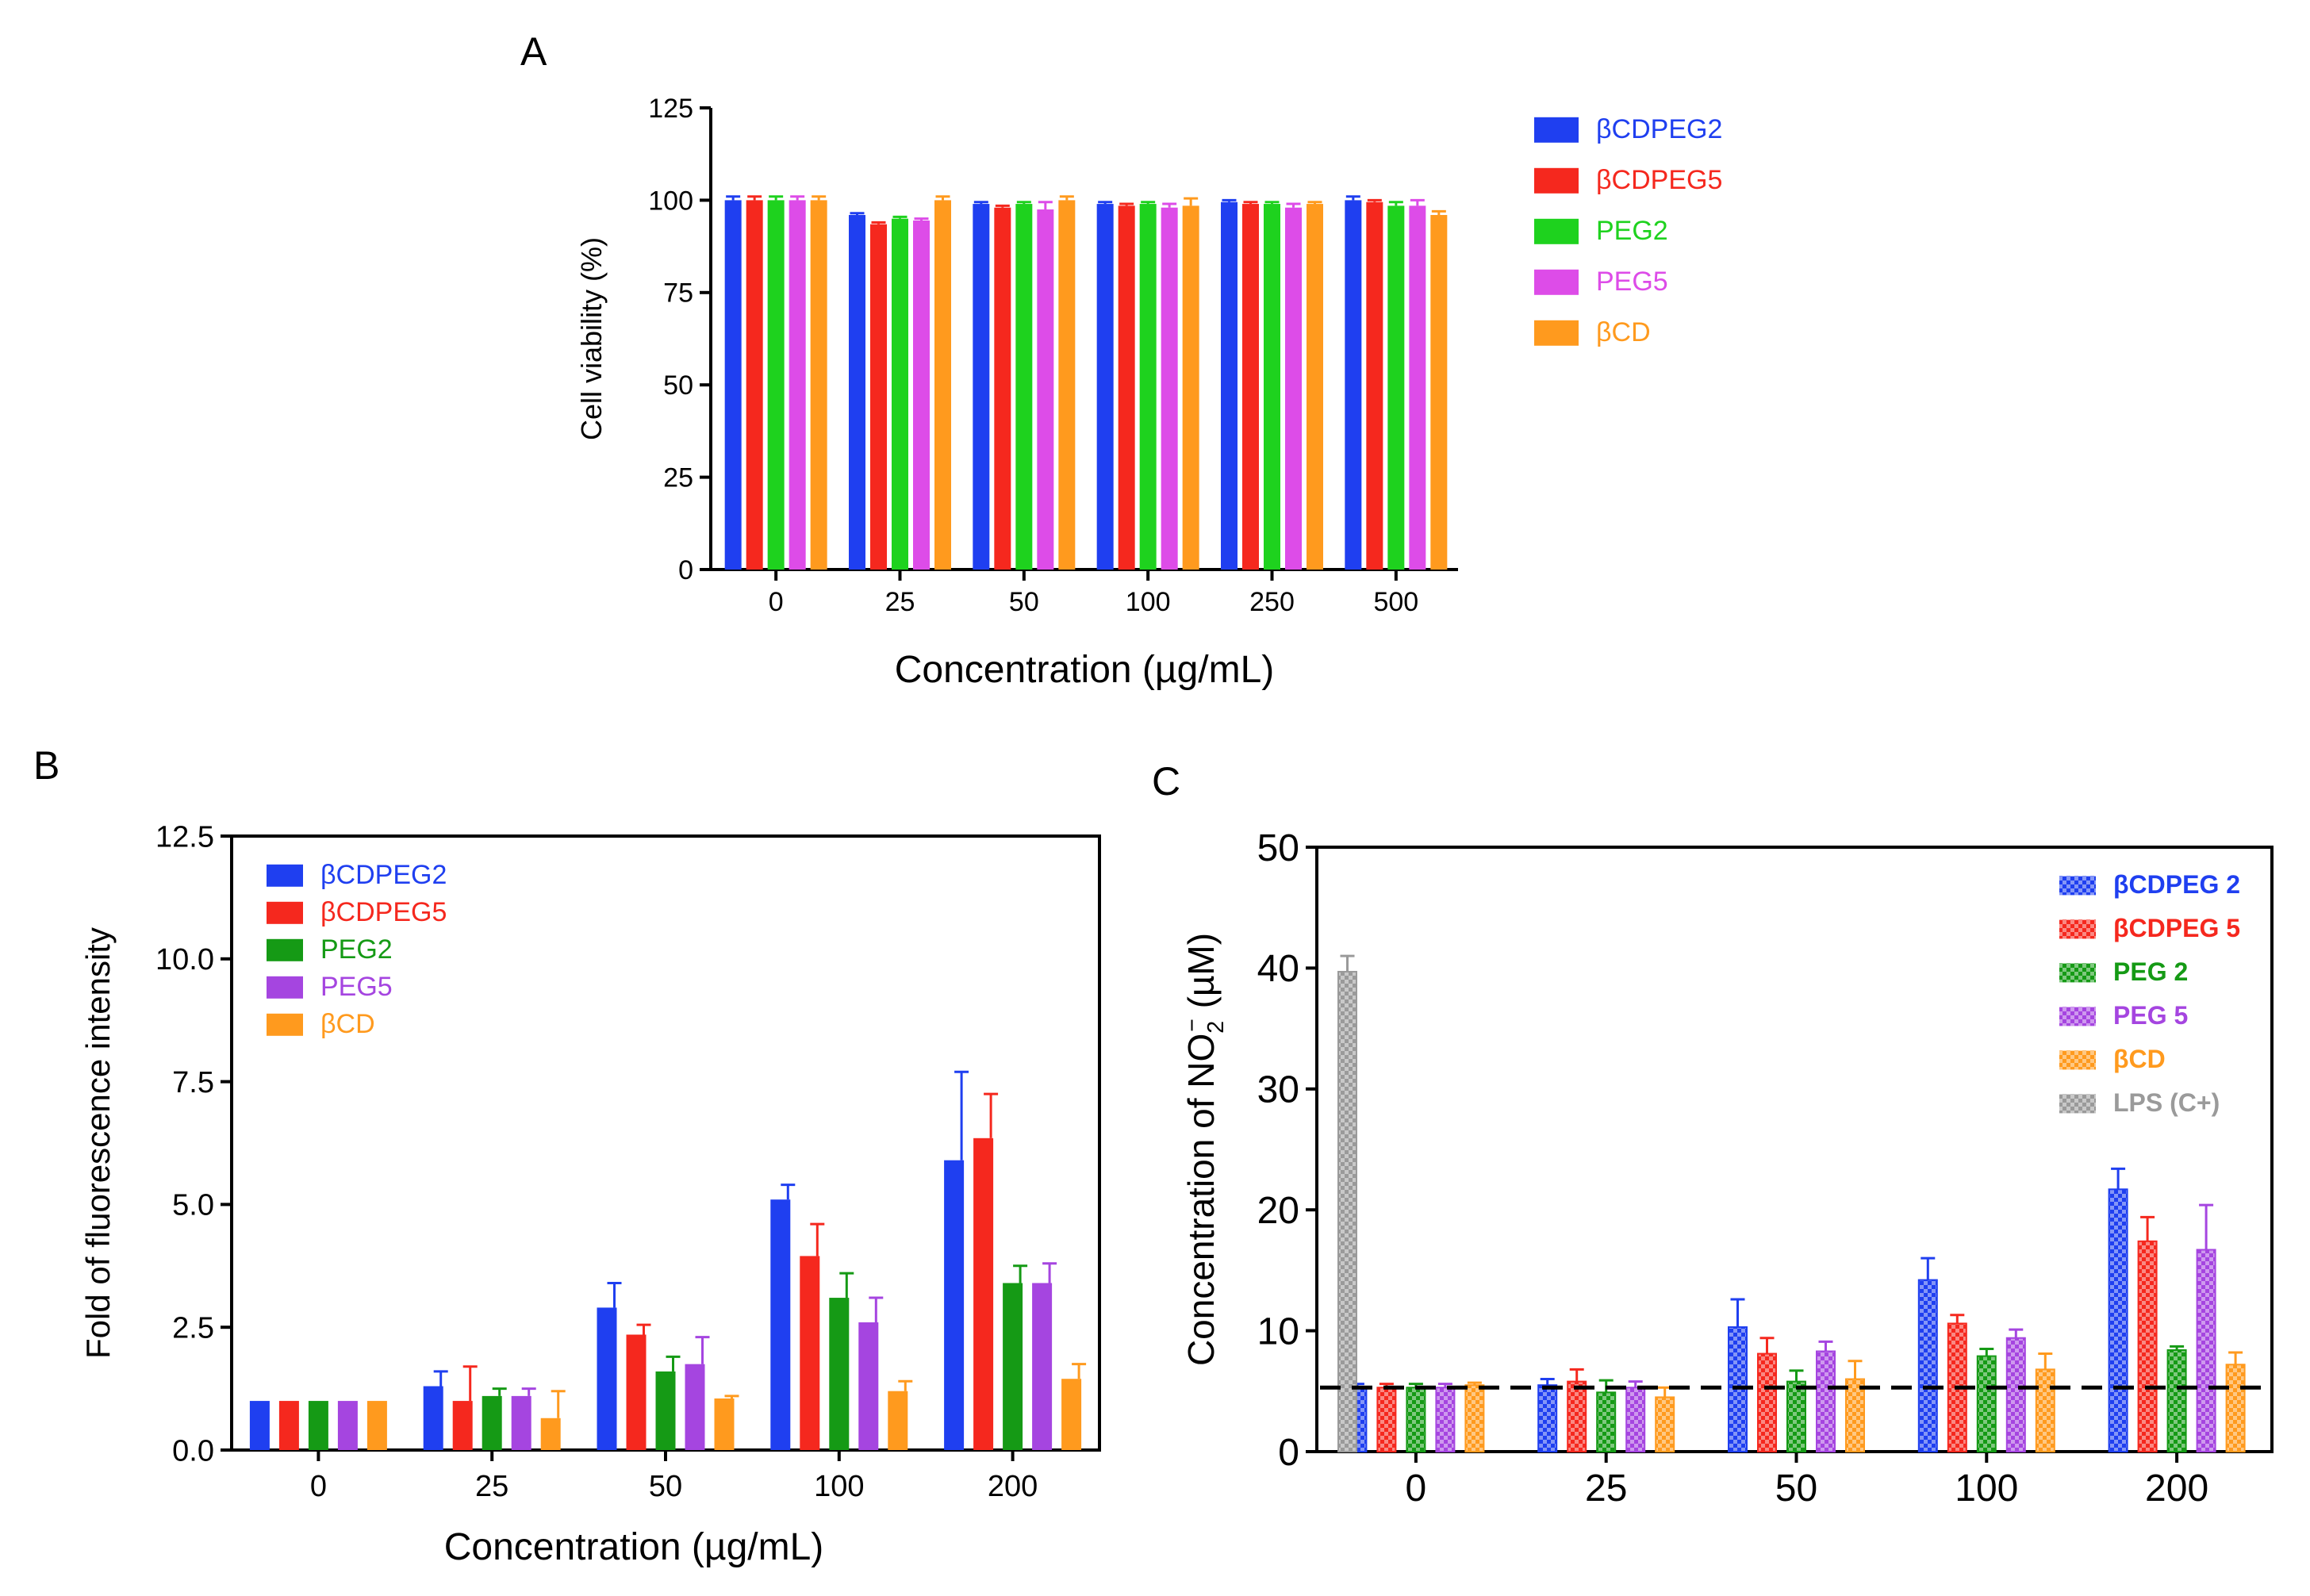 This screenshot has height=1596, width=2310. I want to click on panel-c-x-tick-label: 0, so click(1416, 1488).